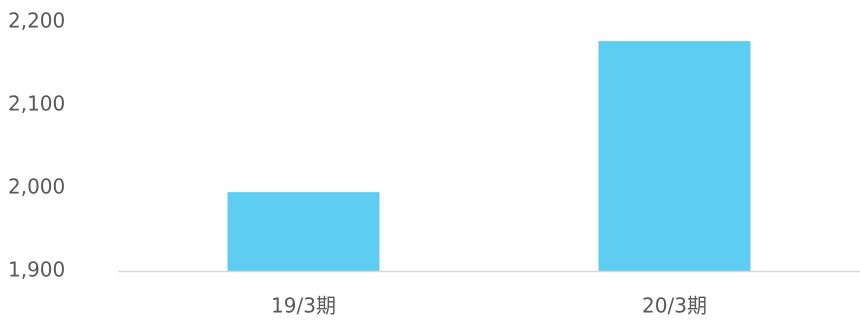 Image resolution: width=860 pixels, height=321 pixels. Describe the element at coordinates (489, 306) in the screenshot. I see `x-axis-labels: 19/3期 20/3期` at that location.